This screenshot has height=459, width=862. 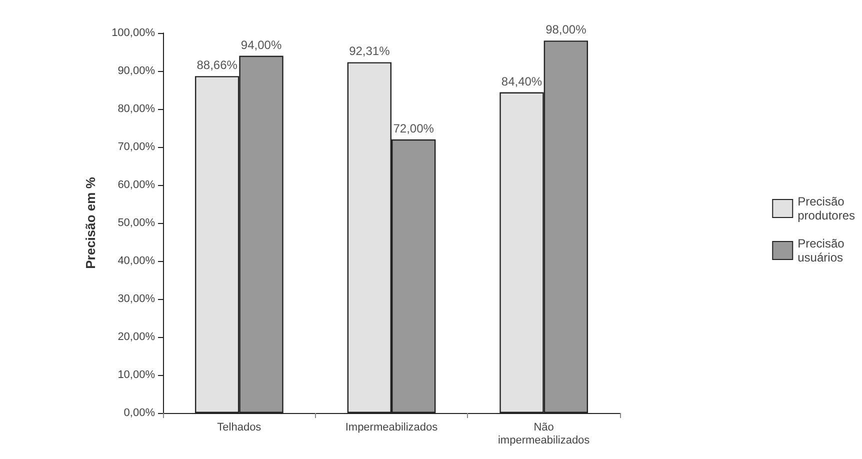 What do you see at coordinates (90, 222) in the screenshot?
I see `y-axis-title: Precisão em %` at bounding box center [90, 222].